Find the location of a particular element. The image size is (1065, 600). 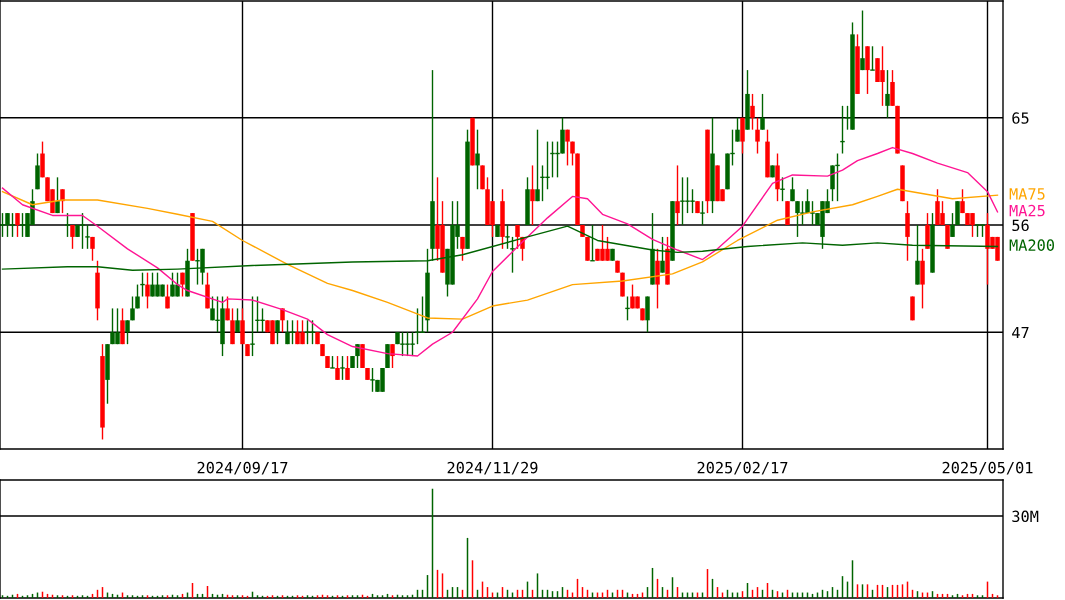

x-tick-label: 2024/11/29 is located at coordinates (492, 468).